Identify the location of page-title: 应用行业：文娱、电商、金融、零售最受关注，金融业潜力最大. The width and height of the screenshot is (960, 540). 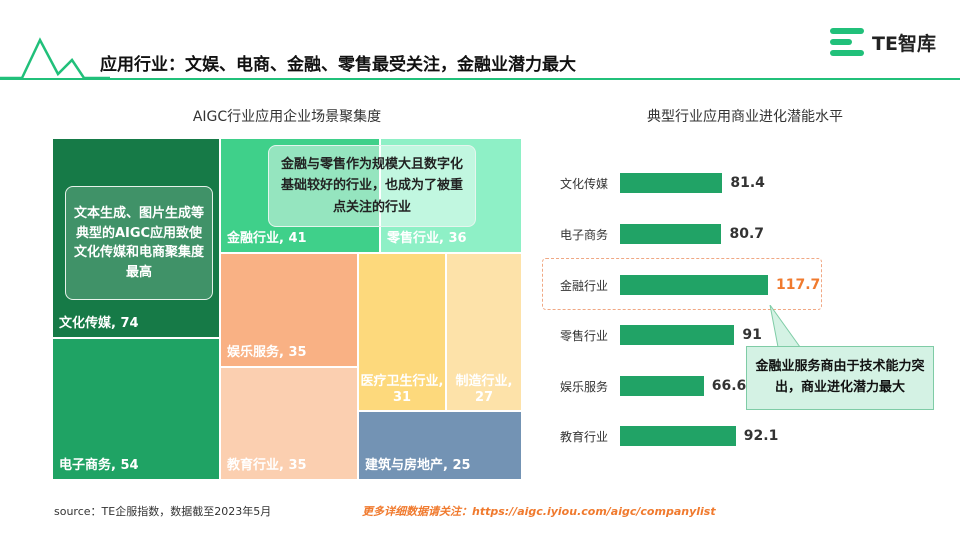
(338, 65).